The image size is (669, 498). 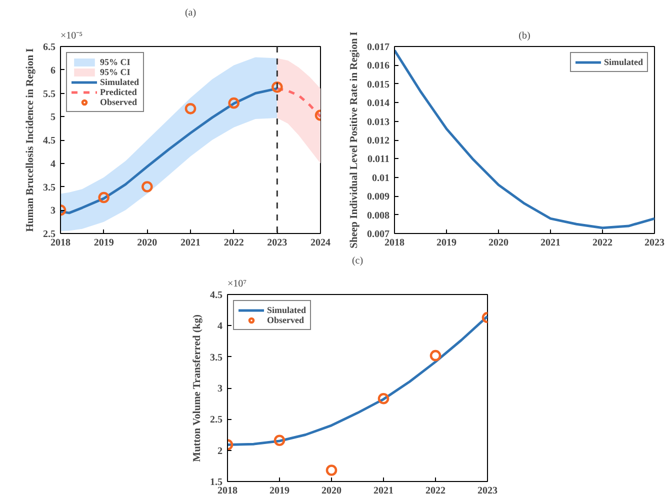 I want to click on legend-label: Predicted, so click(x=118, y=92).